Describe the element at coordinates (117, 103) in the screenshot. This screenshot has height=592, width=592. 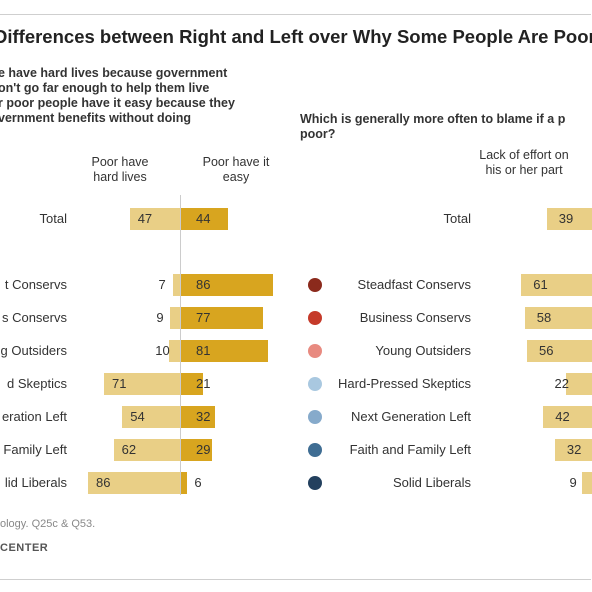
I see `left-question-line: r poor people have it easy because they` at that location.